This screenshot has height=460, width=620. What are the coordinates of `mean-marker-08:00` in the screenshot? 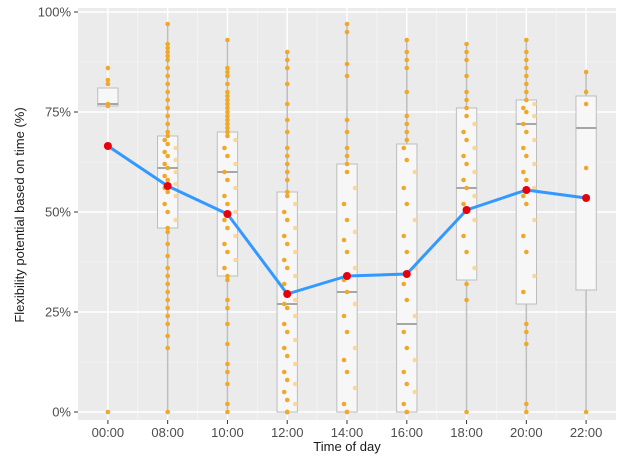 It's located at (167, 186).